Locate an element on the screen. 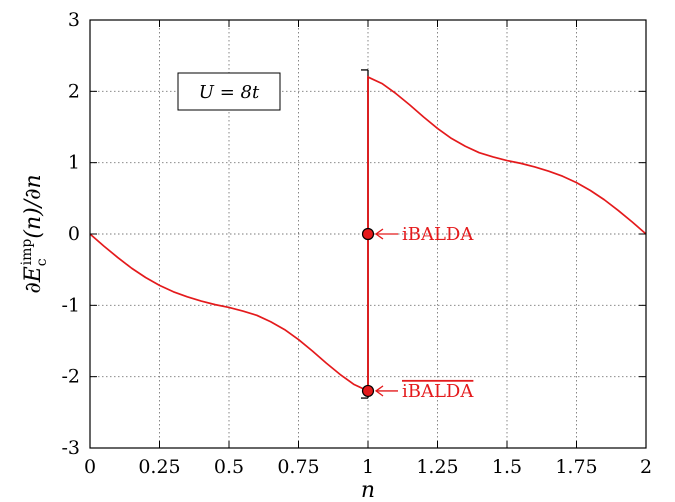 The height and width of the screenshot is (502, 675). y-tick-label: -1 is located at coordinates (70, 305).